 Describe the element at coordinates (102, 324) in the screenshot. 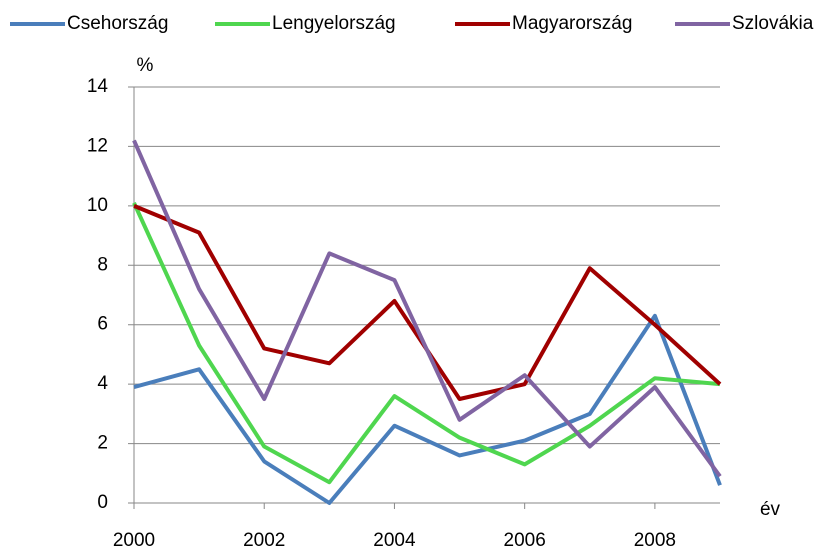

I see `y-tick-label: 6` at that location.